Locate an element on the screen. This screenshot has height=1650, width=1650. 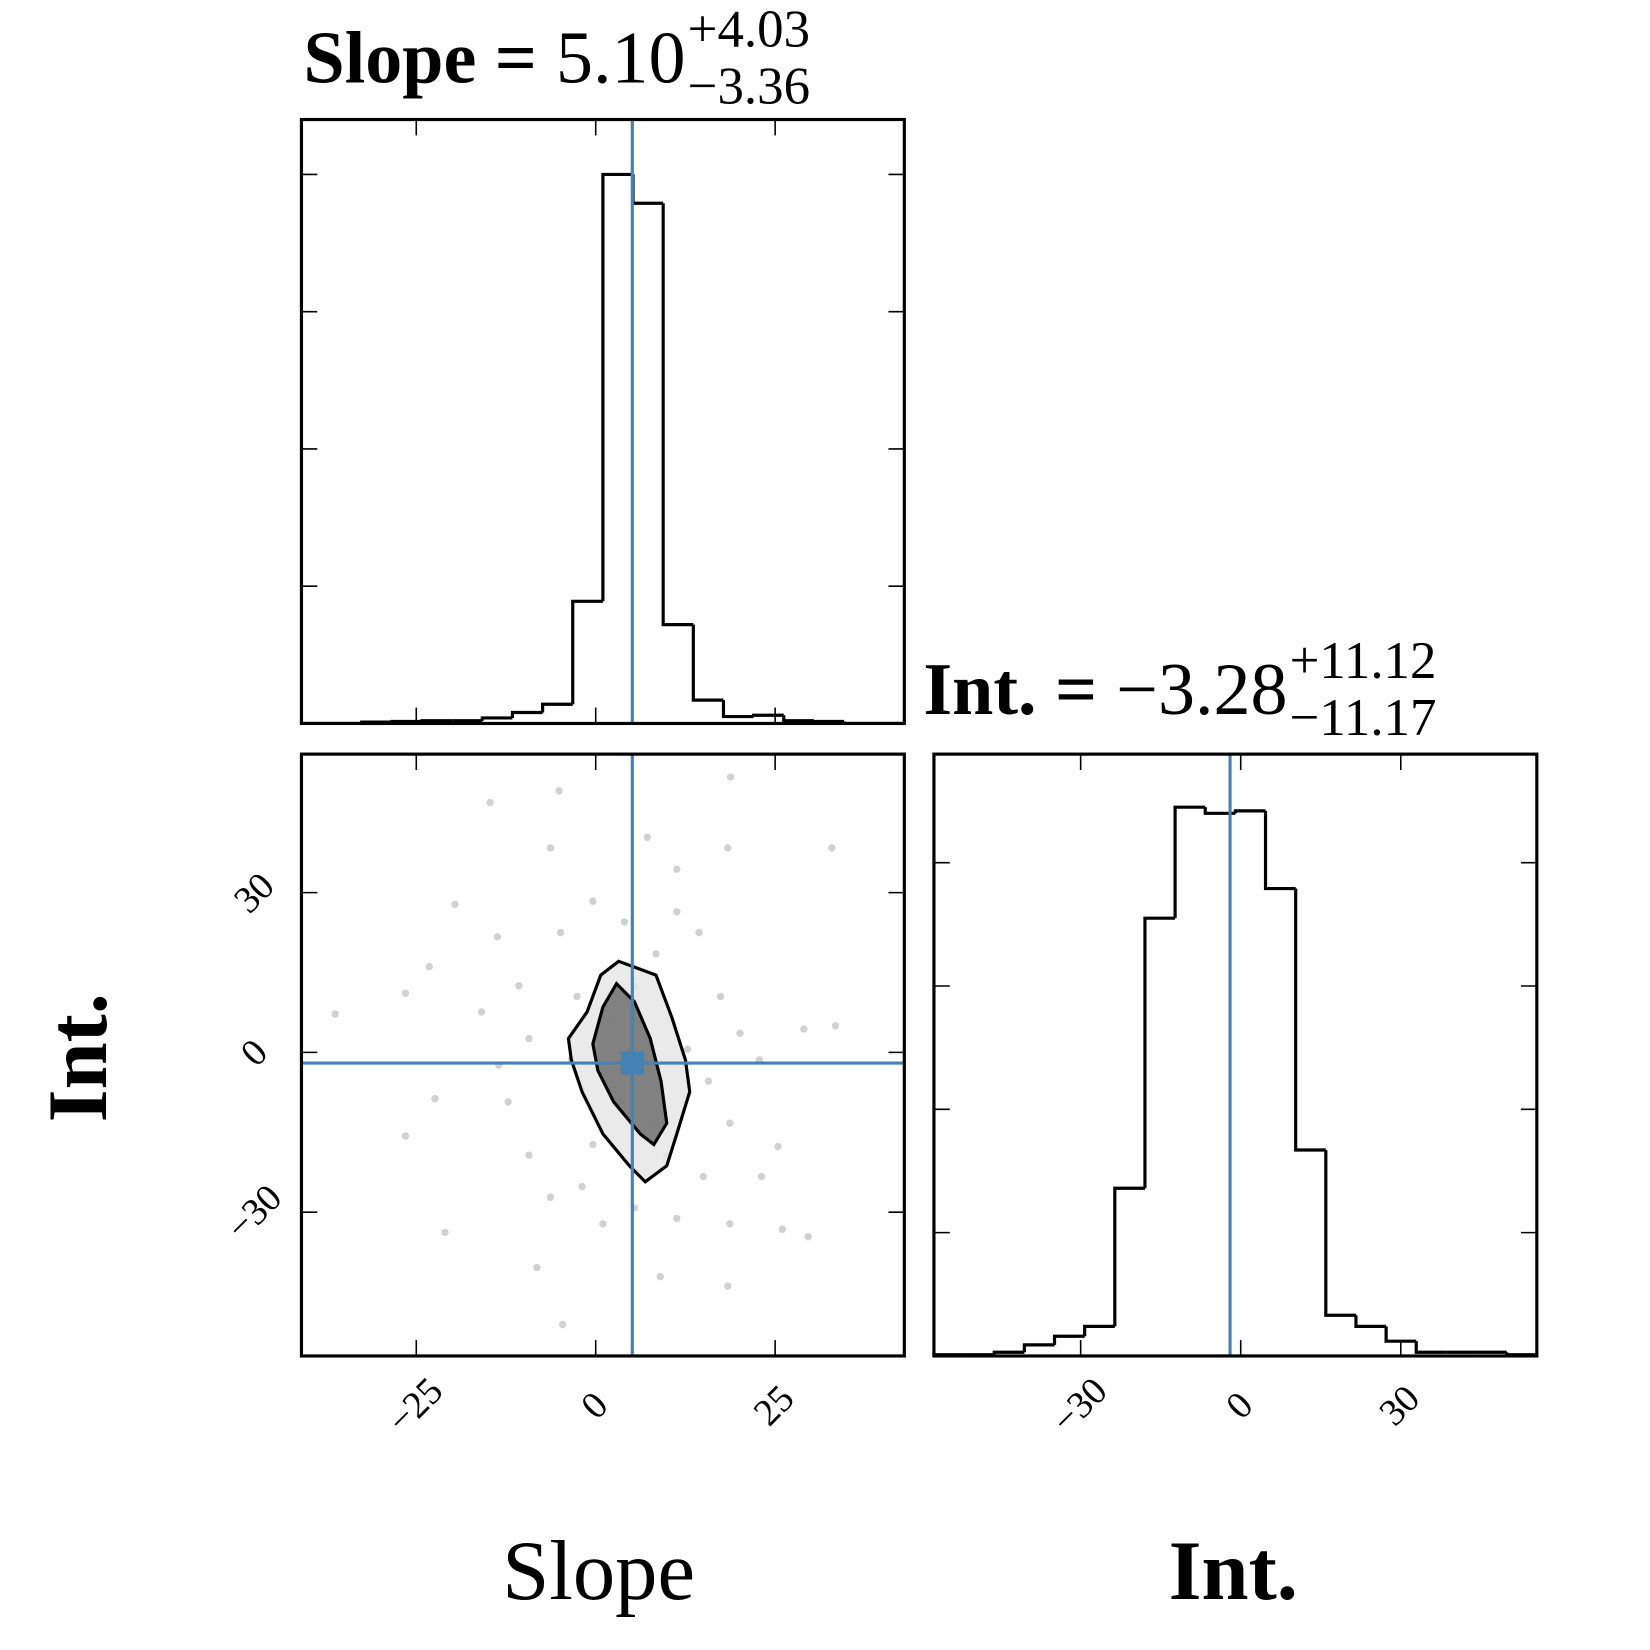
chart-title-value: −3.28 is located at coordinates (1201, 690).